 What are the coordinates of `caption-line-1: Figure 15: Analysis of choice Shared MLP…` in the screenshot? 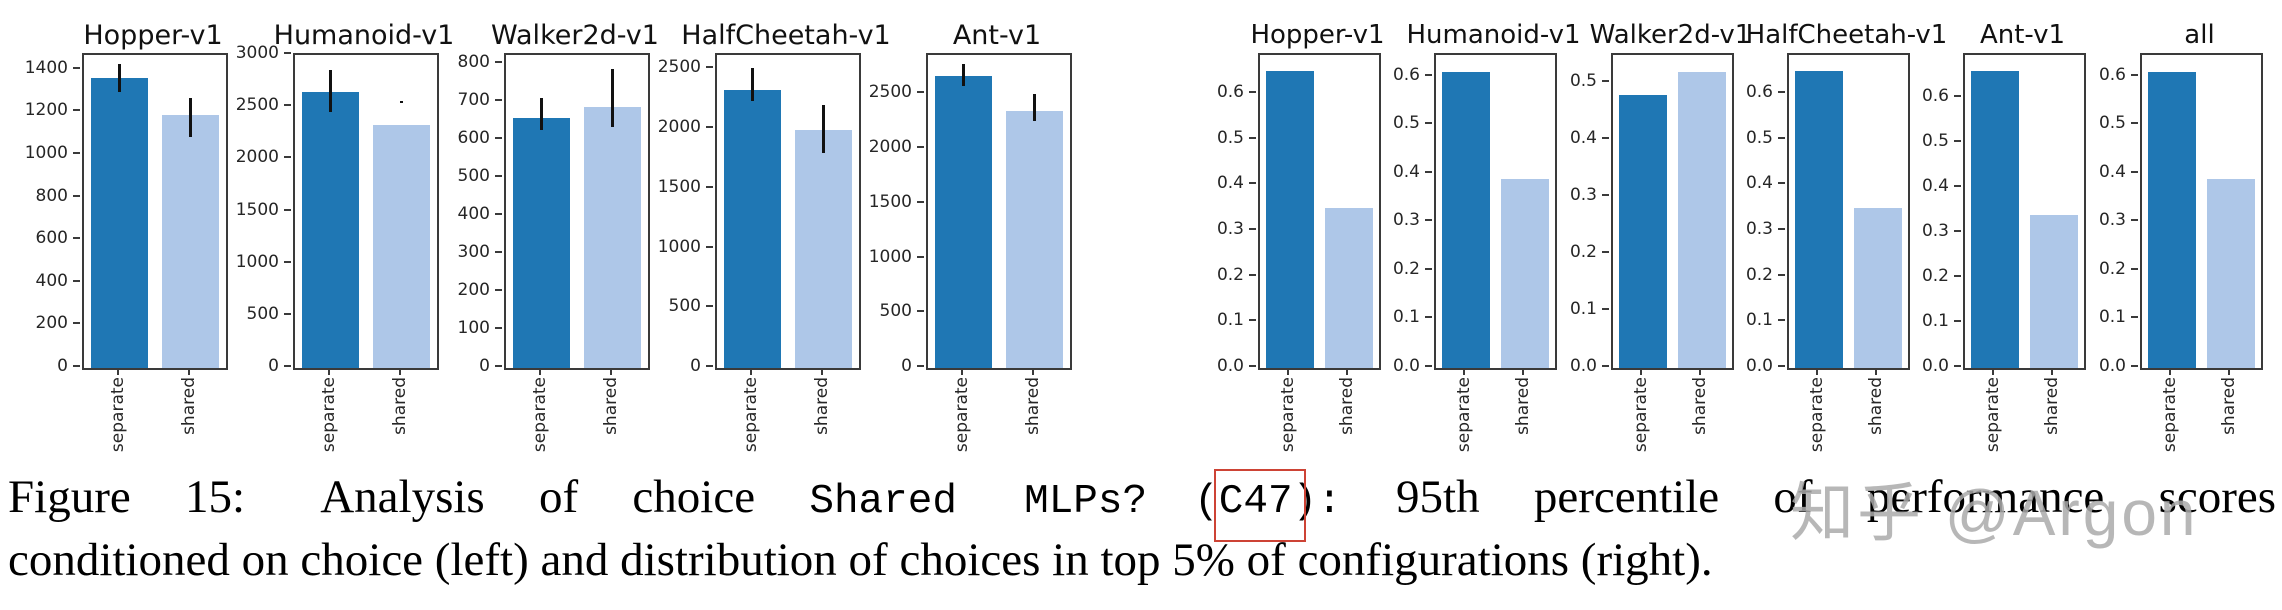 It's located at (1142, 499).